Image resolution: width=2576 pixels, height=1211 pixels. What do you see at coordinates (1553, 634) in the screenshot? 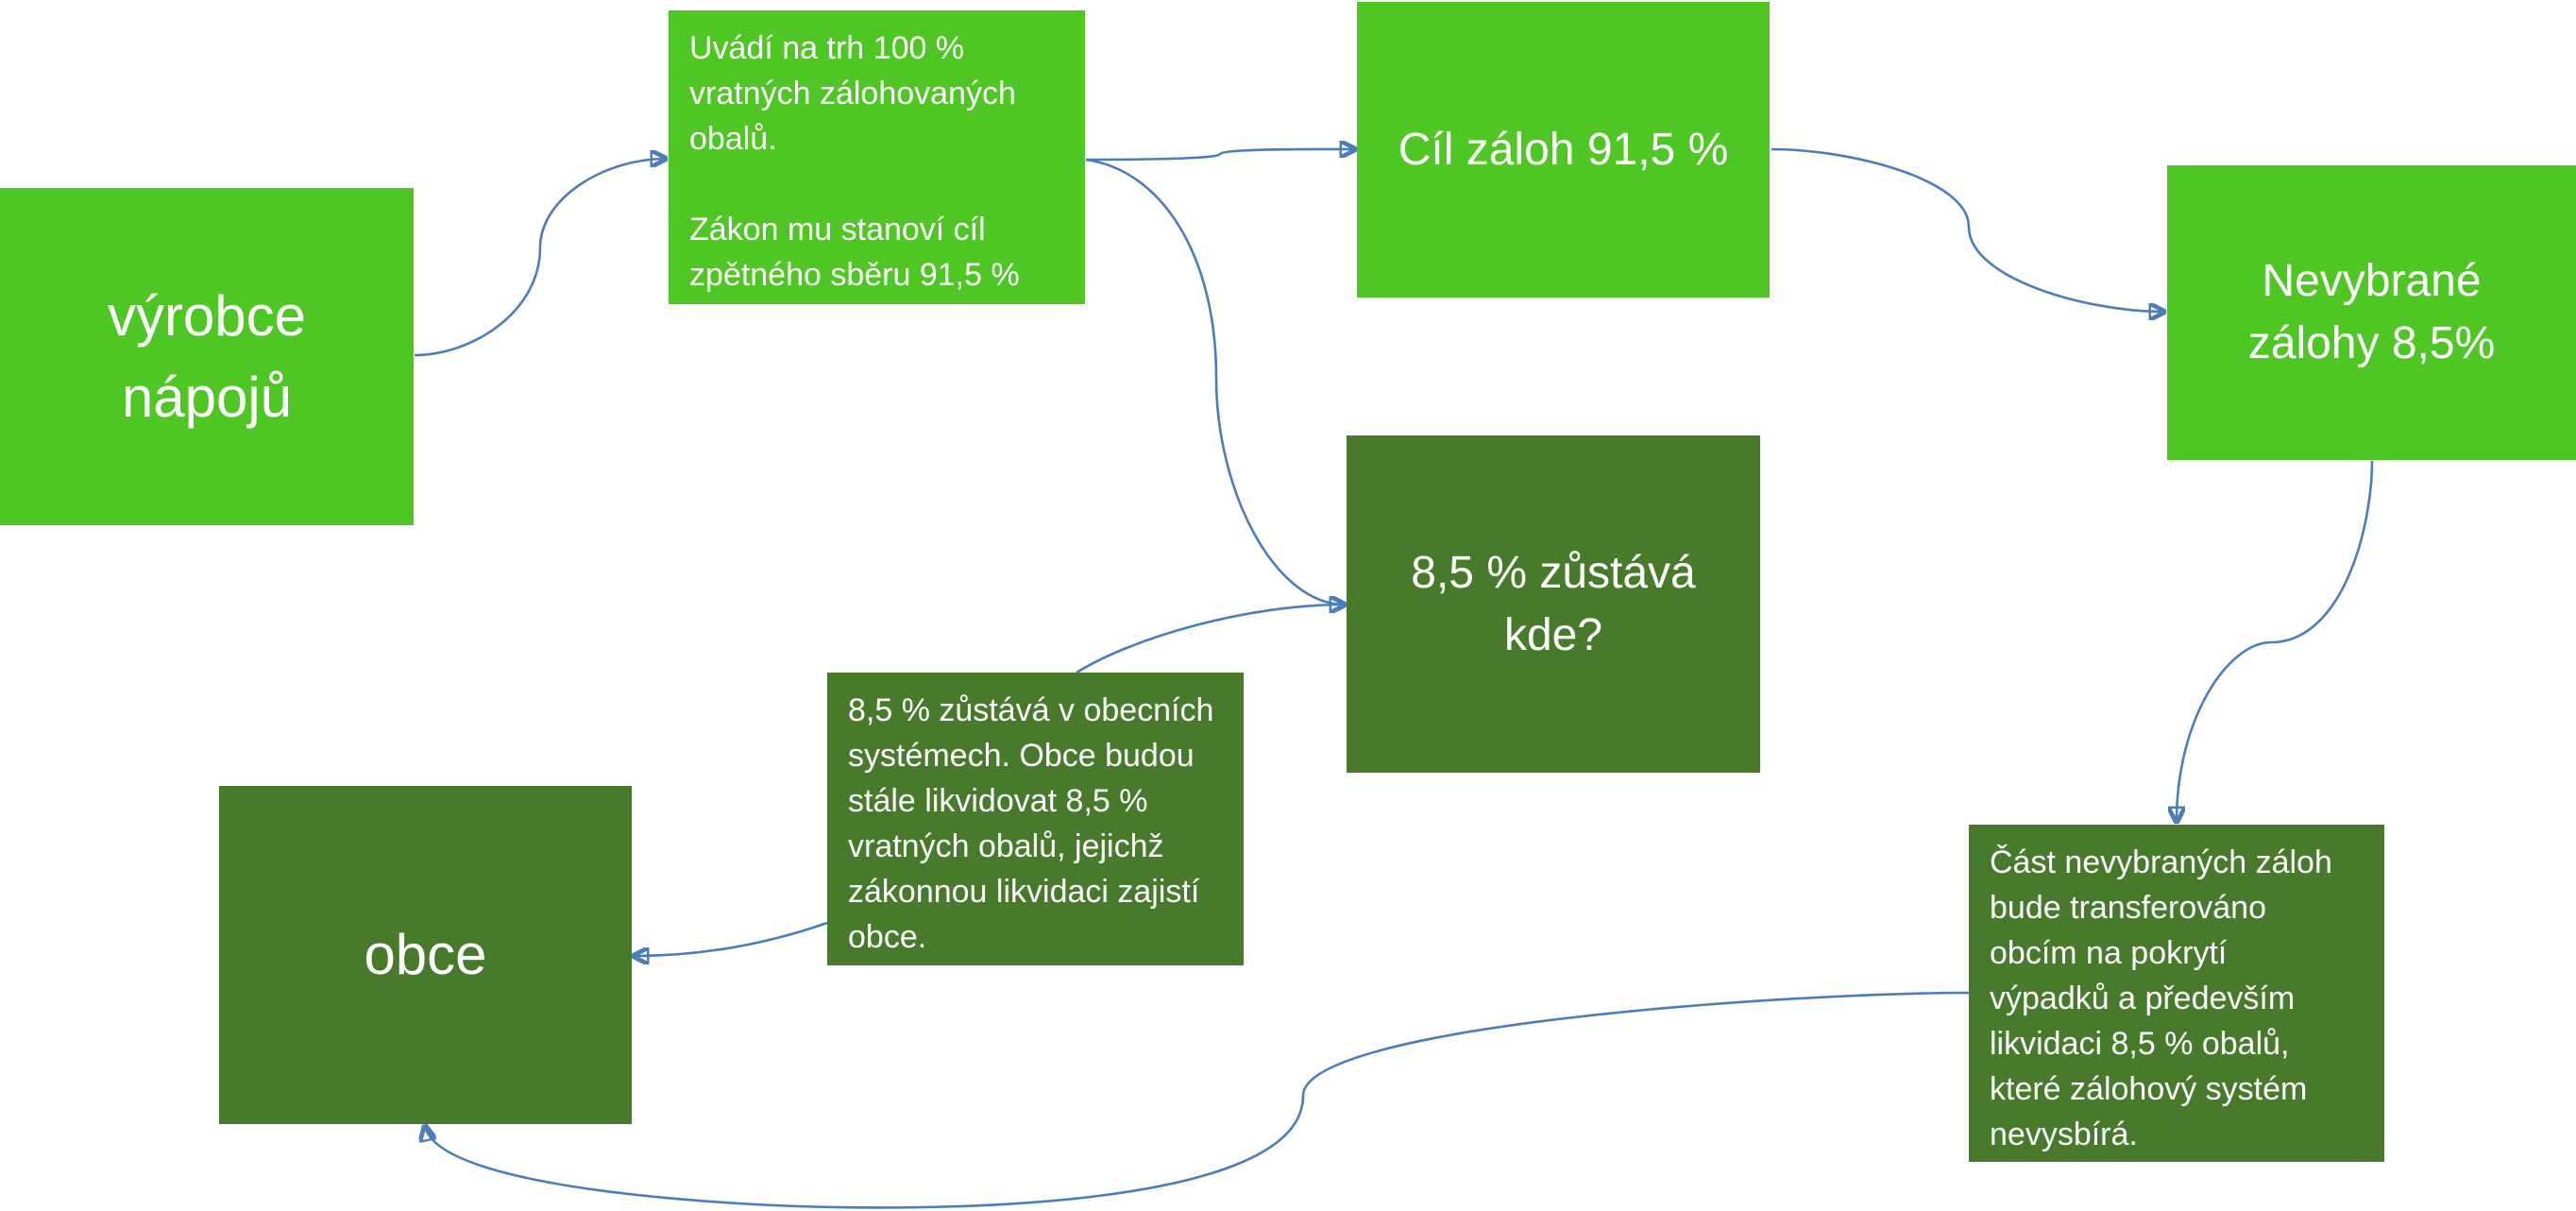
I see `remainder-question-line-2: kde?` at bounding box center [1553, 634].